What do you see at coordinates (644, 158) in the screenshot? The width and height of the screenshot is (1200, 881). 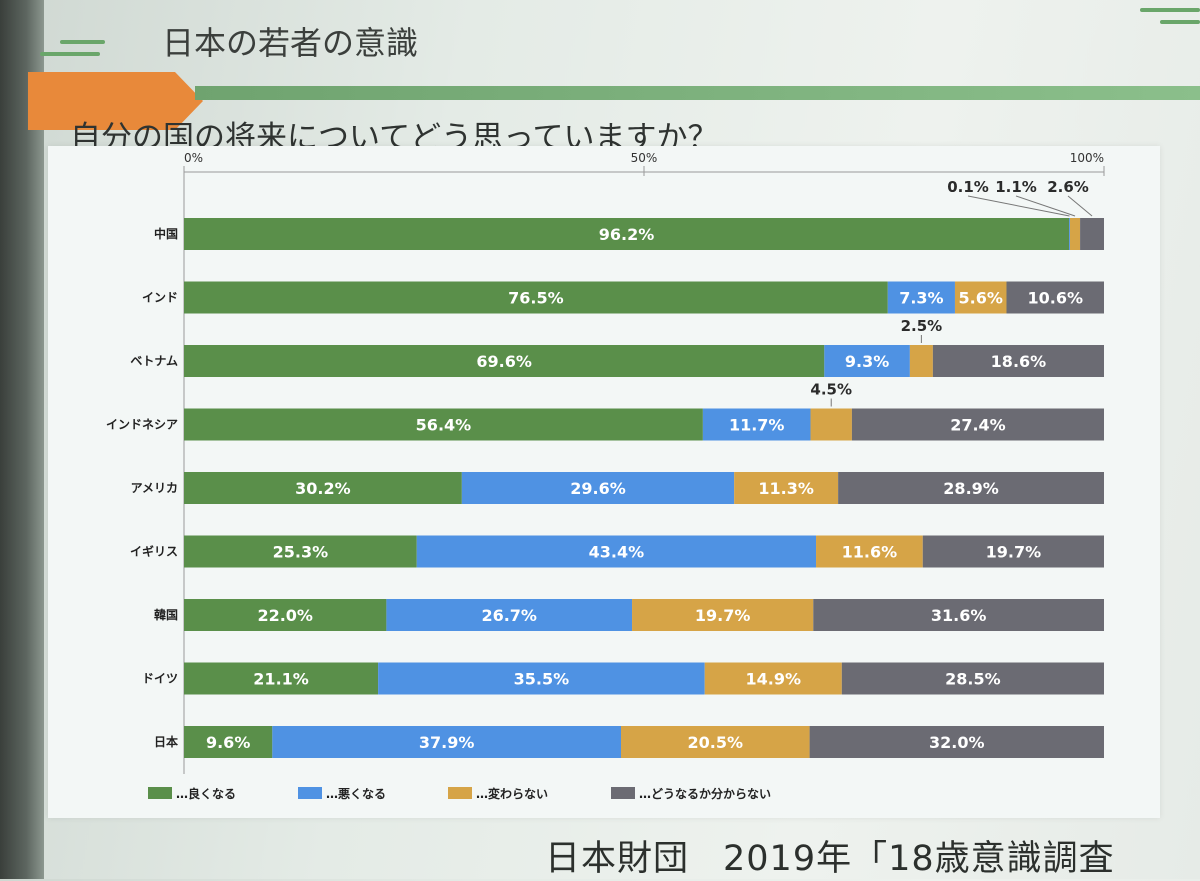 I see `x-axis-tick-label: 50%` at bounding box center [644, 158].